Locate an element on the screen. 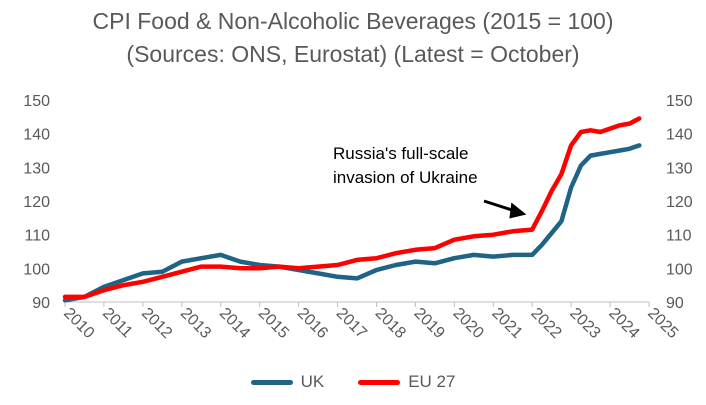  x-tick-label: 2021 is located at coordinates (506, 323).